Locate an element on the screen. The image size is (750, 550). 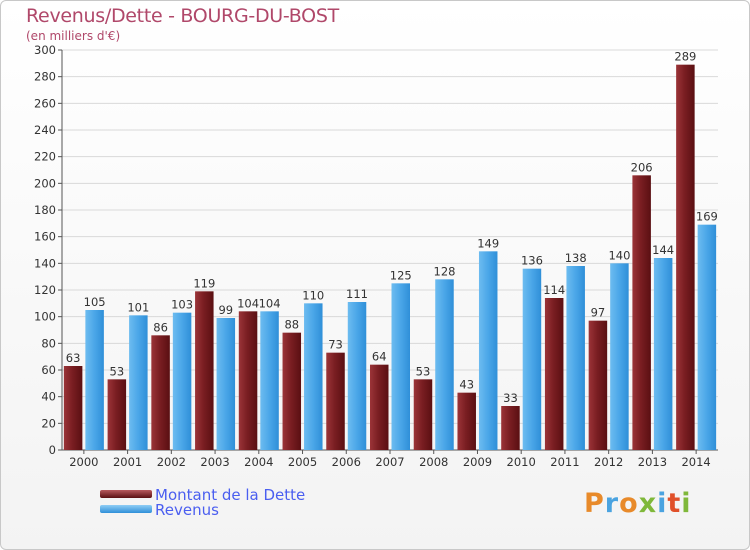
x-tick-label: 2006 is located at coordinates (346, 462).